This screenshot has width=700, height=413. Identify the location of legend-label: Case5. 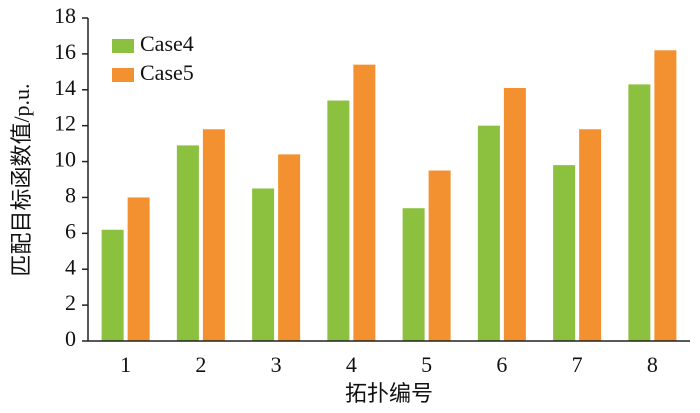
(167, 72).